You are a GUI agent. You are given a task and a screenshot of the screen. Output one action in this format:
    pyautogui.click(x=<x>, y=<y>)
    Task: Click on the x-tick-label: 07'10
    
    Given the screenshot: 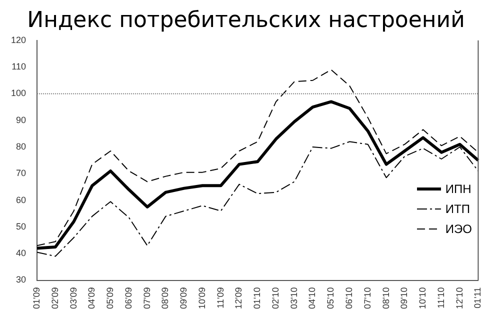 What is the action you would take?
    pyautogui.click(x=367, y=298)
    